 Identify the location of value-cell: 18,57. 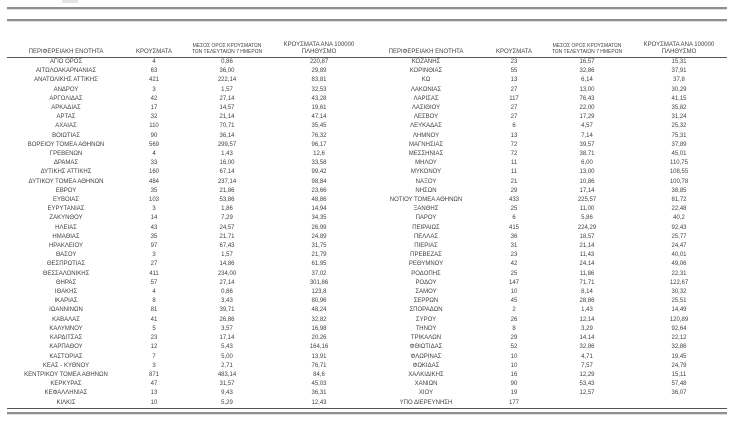
(587, 236).